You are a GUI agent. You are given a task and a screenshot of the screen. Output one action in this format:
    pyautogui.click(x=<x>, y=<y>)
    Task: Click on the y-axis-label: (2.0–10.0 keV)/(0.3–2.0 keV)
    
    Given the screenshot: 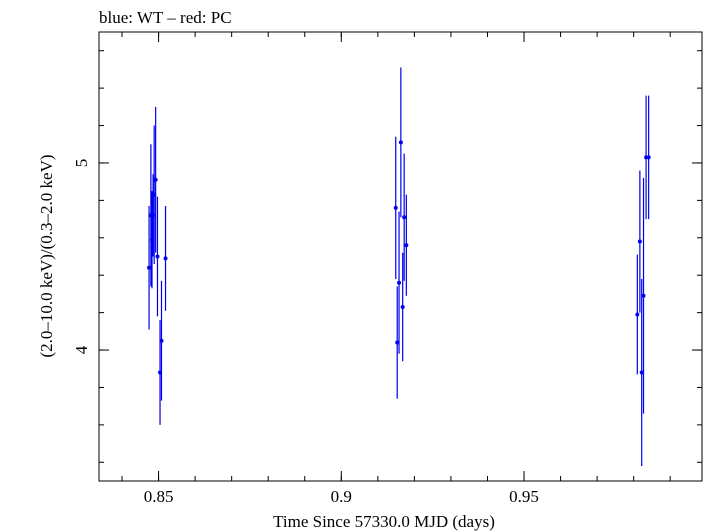 What is the action you would take?
    pyautogui.click(x=46, y=255)
    